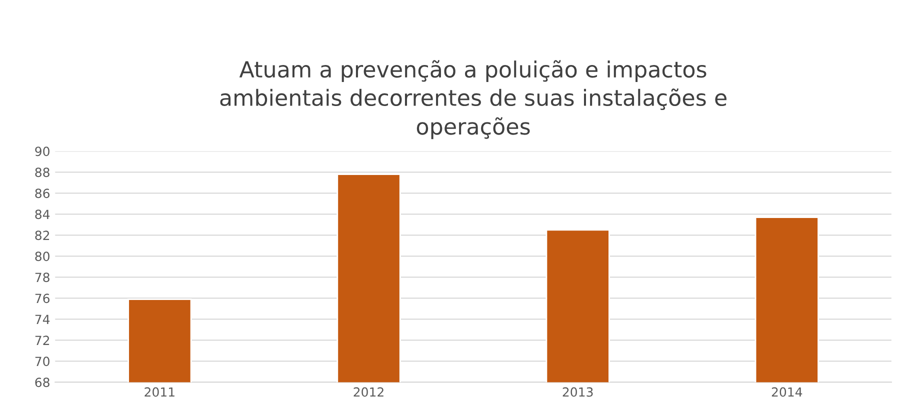 The image size is (919, 420). I want to click on y-tick-label: 86, so click(42, 193).